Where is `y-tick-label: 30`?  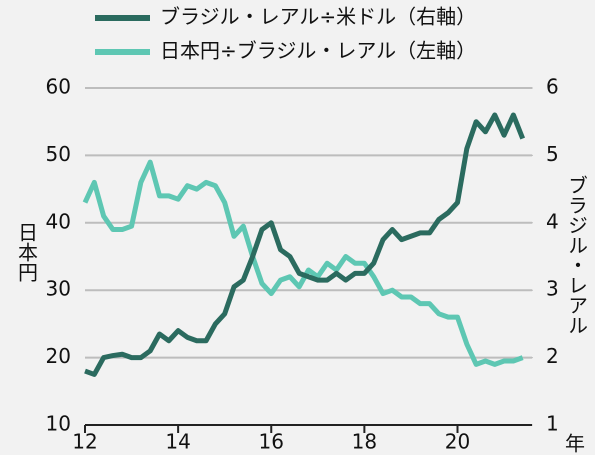 y-tick-label: 30 is located at coordinates (58, 289).